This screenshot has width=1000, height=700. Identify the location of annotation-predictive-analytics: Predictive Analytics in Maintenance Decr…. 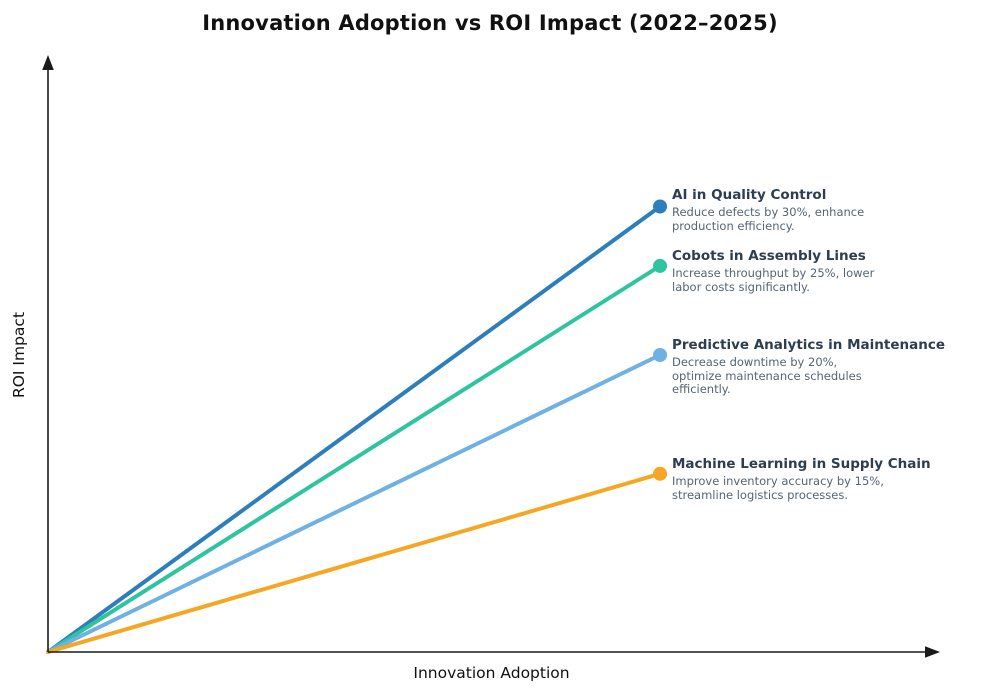
(822, 367).